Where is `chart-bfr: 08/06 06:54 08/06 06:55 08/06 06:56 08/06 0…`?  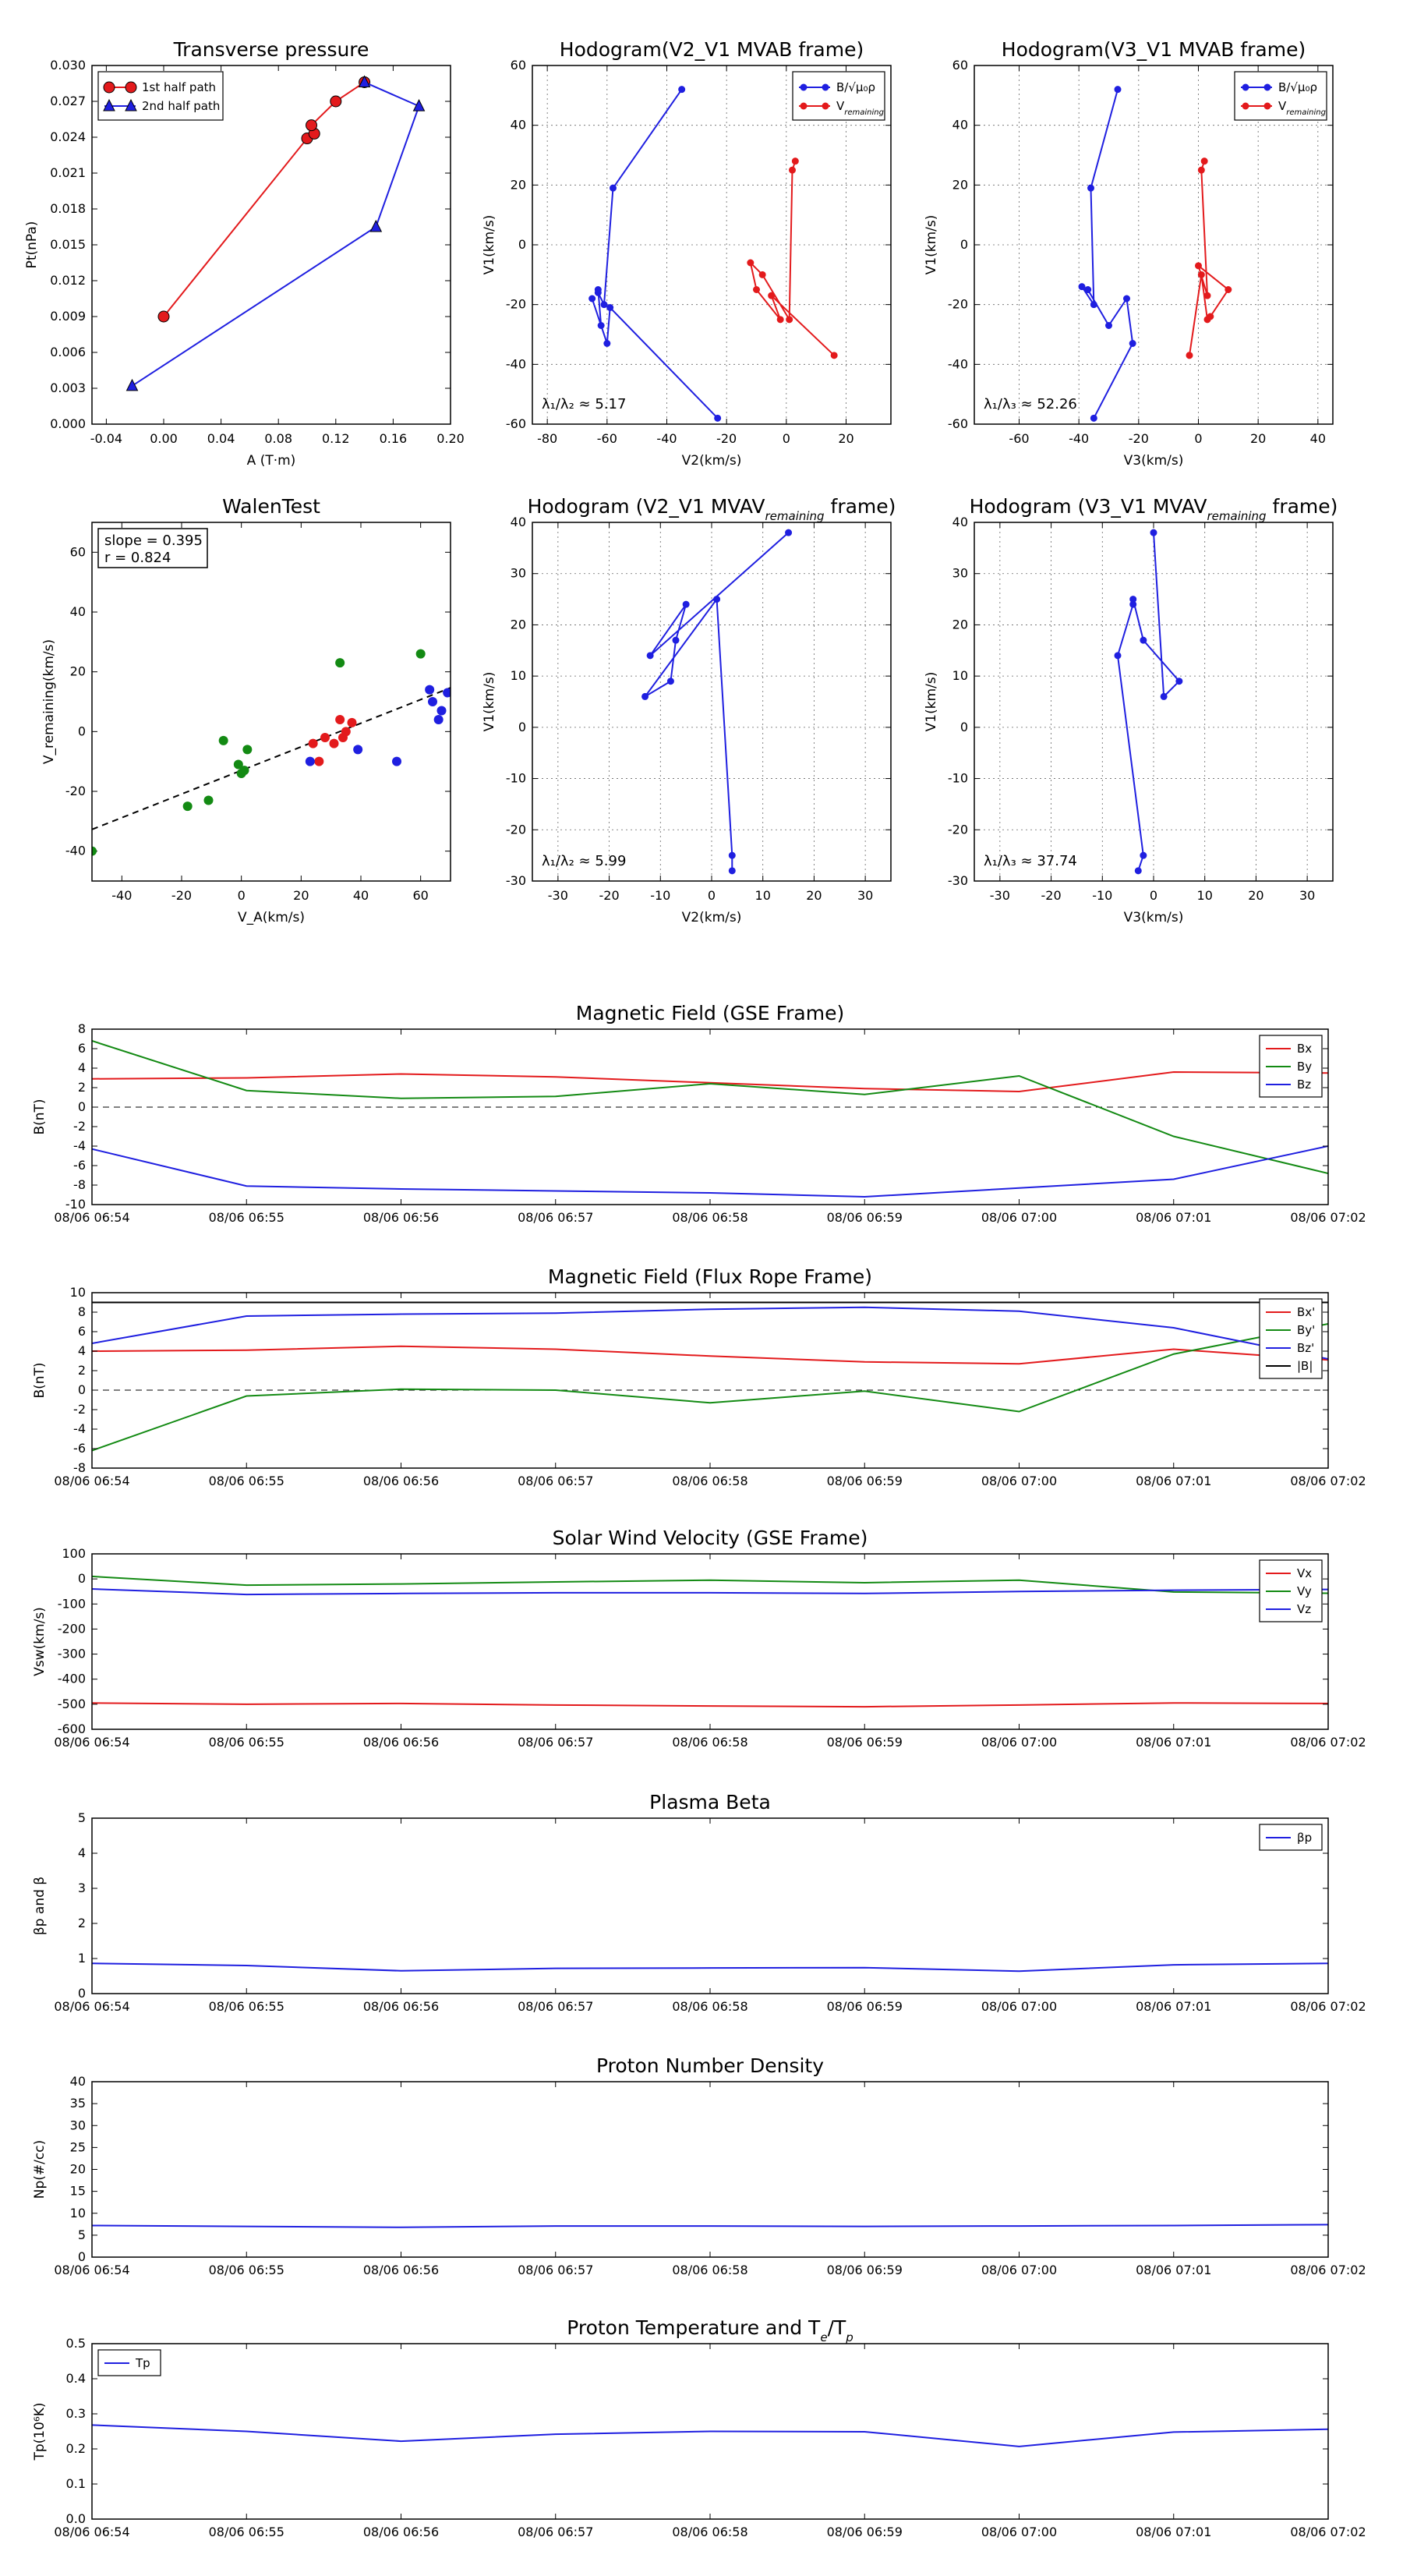
chart-bfr: 08/06 06:54 08/06 06:55 08/06 06:56 08/06 0… is located at coordinates (699, 1376).